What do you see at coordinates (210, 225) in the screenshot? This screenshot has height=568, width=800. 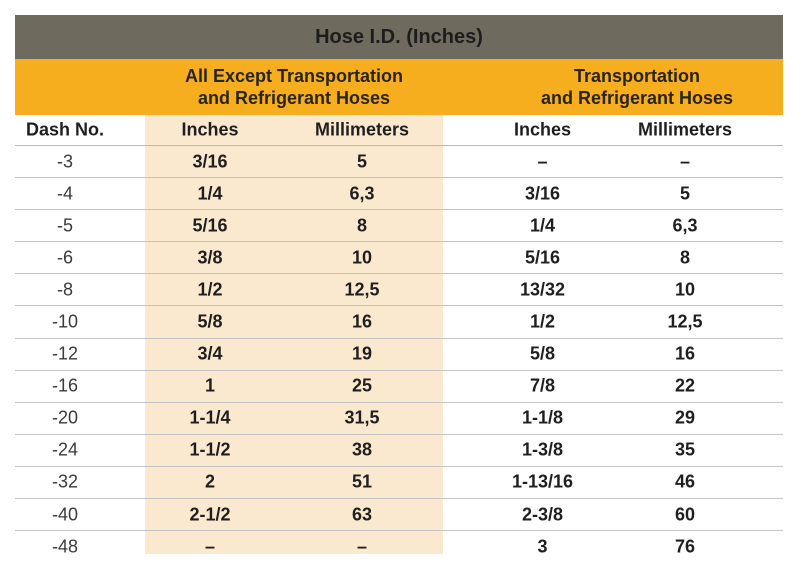 I see `inches-cell: 5/16` at bounding box center [210, 225].